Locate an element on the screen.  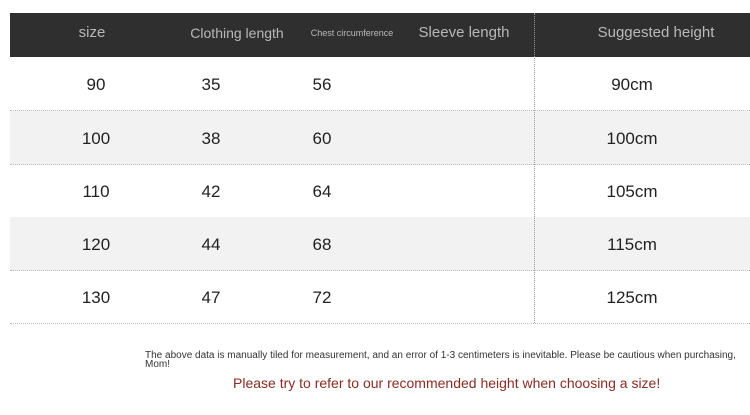
cell-clothing-length: 44 is located at coordinates (211, 244).